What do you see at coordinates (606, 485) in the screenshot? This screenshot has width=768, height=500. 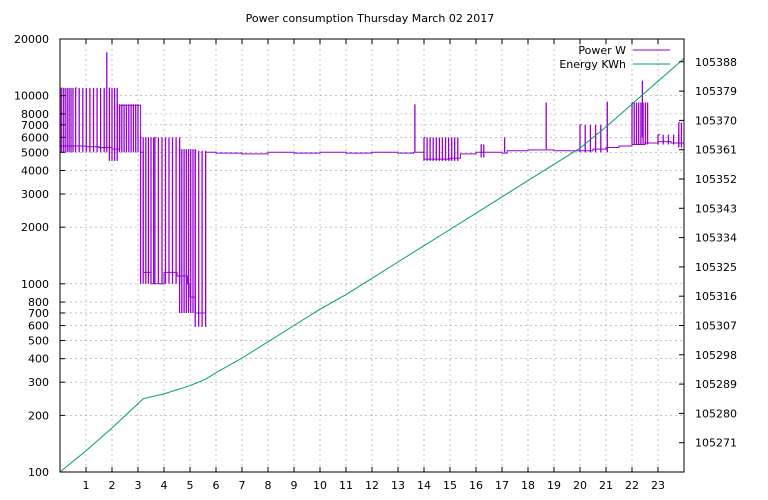 I see `x-tick-label: 21` at bounding box center [606, 485].